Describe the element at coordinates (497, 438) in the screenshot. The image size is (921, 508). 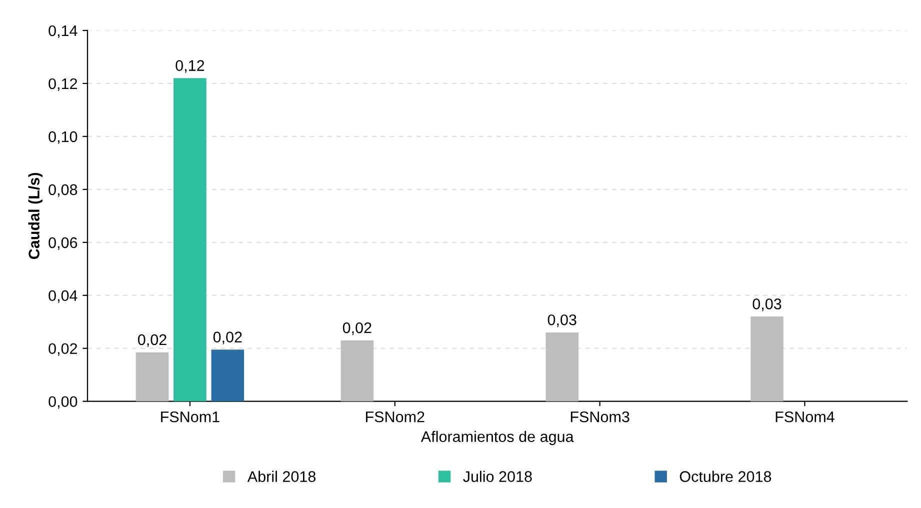
I see `x-axis-title: Afloramientos de agua` at that location.